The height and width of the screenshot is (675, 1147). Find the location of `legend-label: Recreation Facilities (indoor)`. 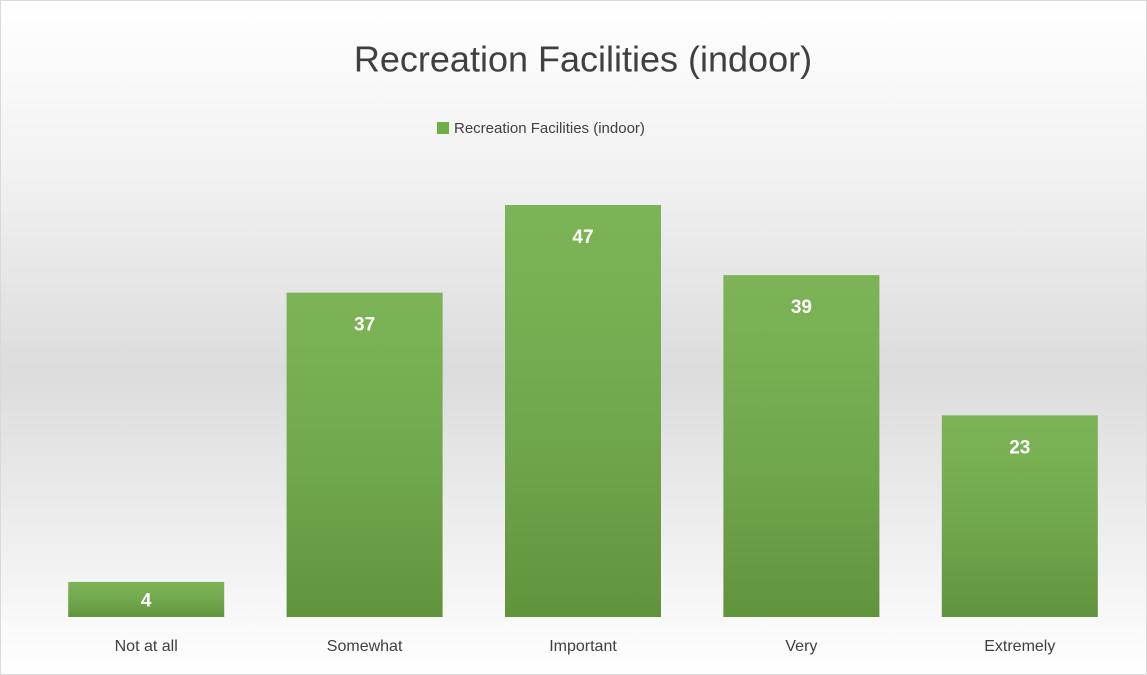

legend-label: Recreation Facilities (indoor) is located at coordinates (549, 128).